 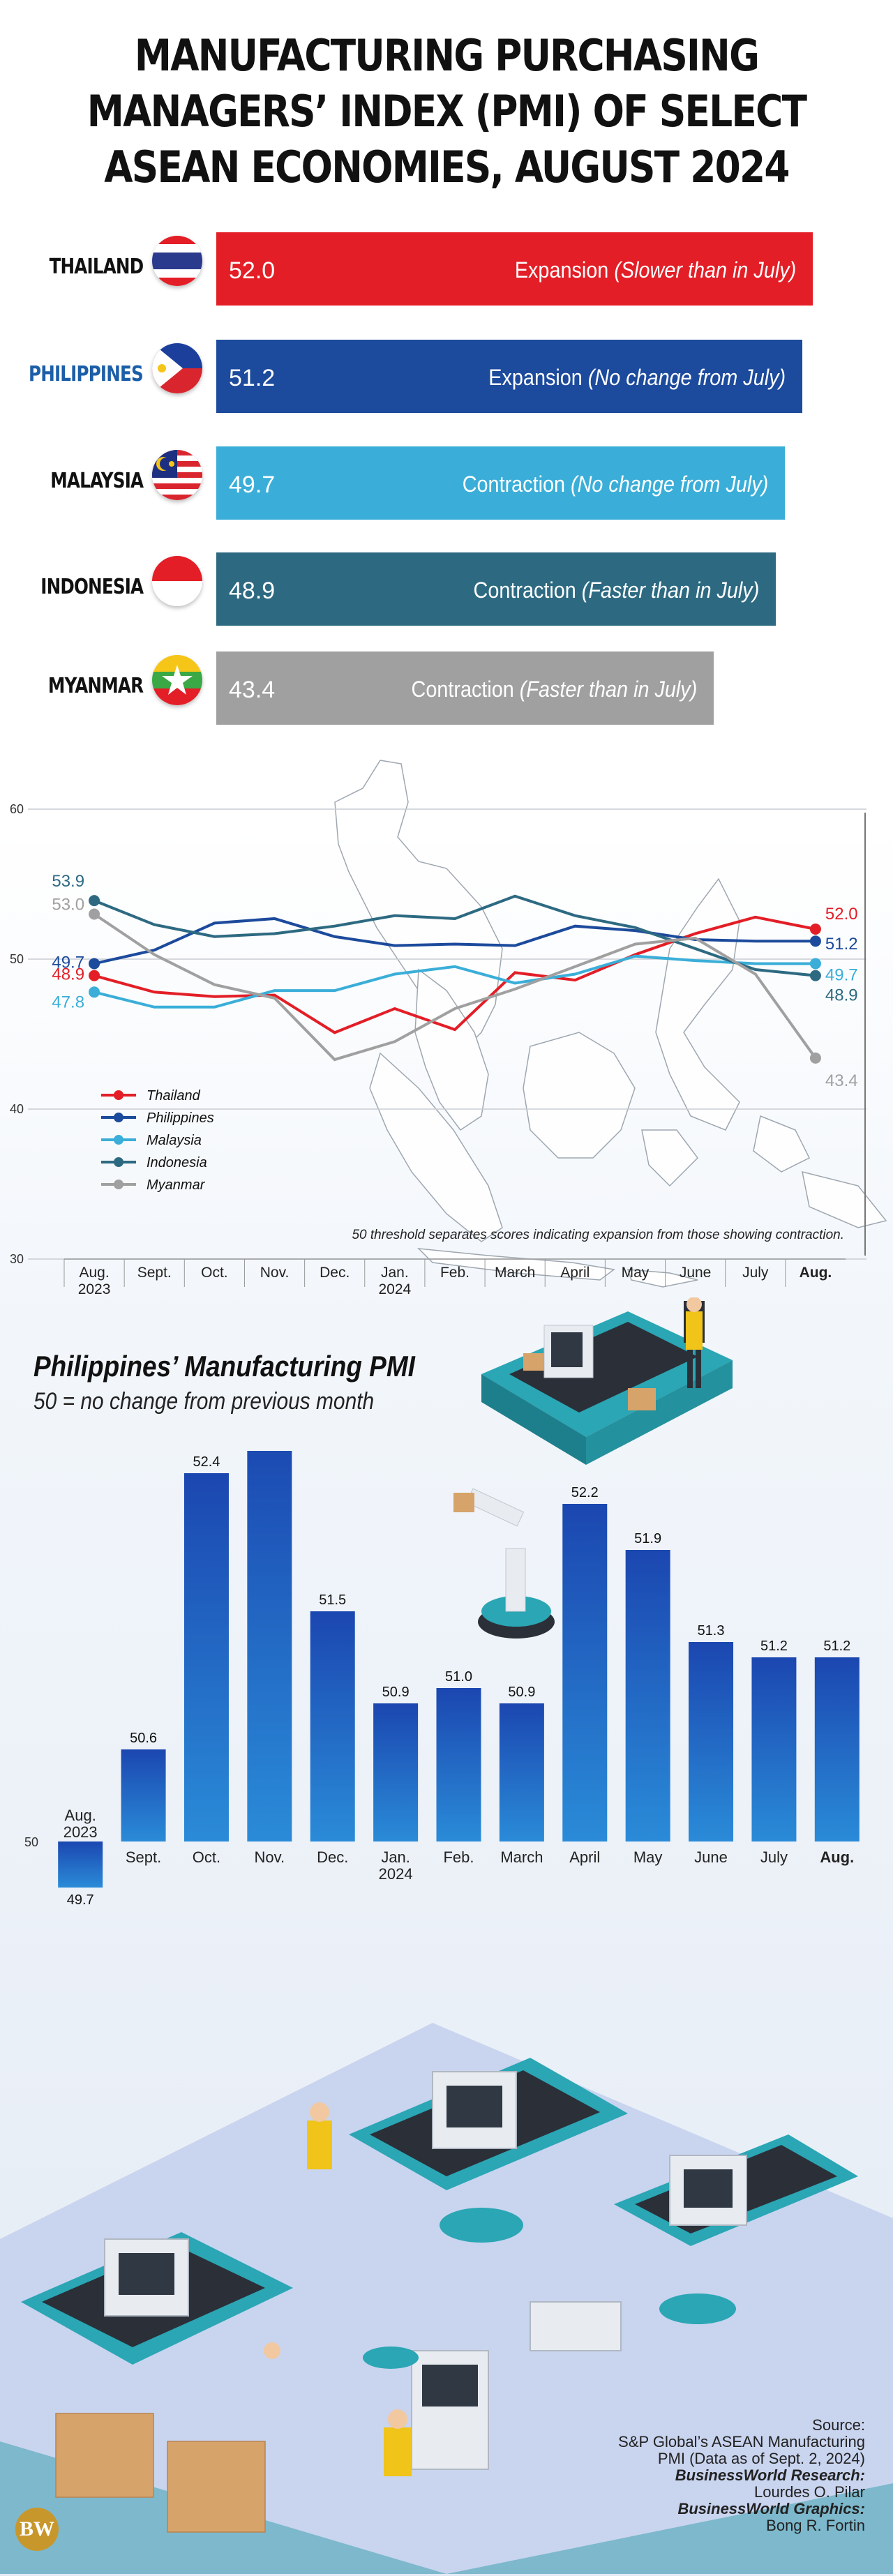 What do you see at coordinates (841, 995) in the screenshot?
I see `end-value-label: 48.9` at bounding box center [841, 995].